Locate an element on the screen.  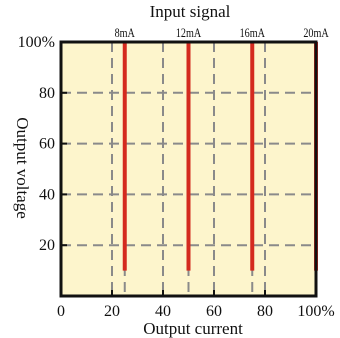
x-tick-label: 80 is located at coordinates (265, 311).